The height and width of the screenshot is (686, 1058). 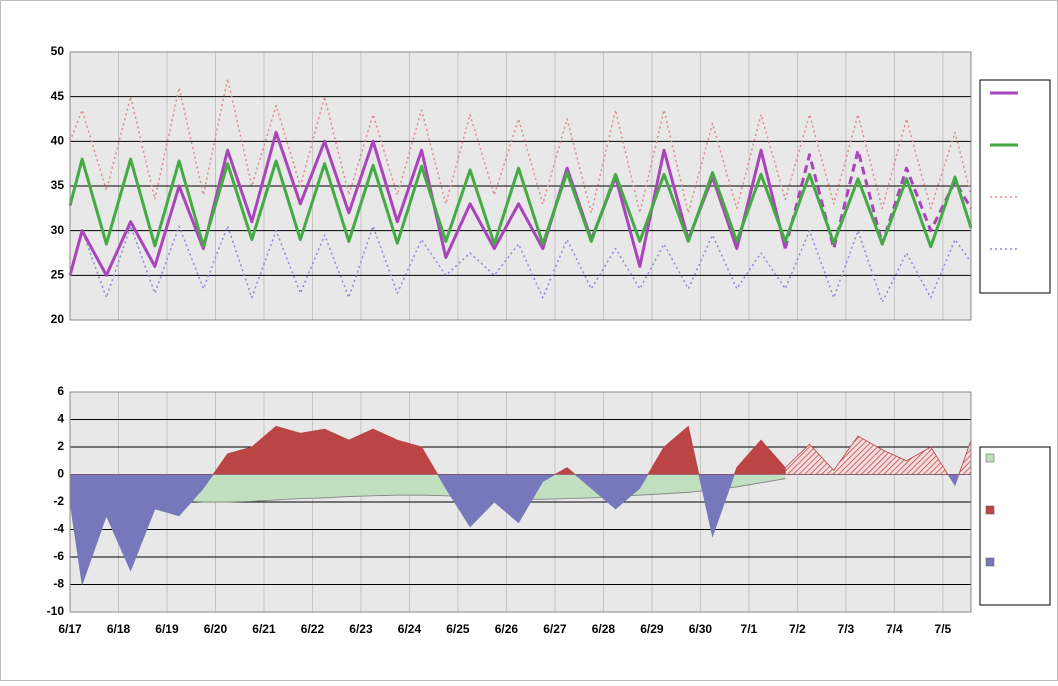 I want to click on x-tick-label: 7/4, so click(x=894, y=629).